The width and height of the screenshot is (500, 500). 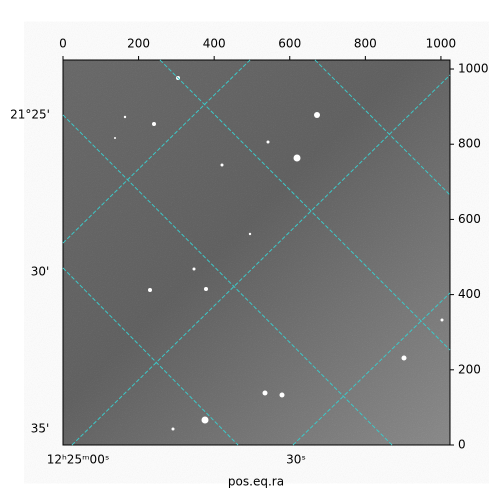 What do you see at coordinates (289, 44) in the screenshot?
I see `x-tick-label: 600` at bounding box center [289, 44].